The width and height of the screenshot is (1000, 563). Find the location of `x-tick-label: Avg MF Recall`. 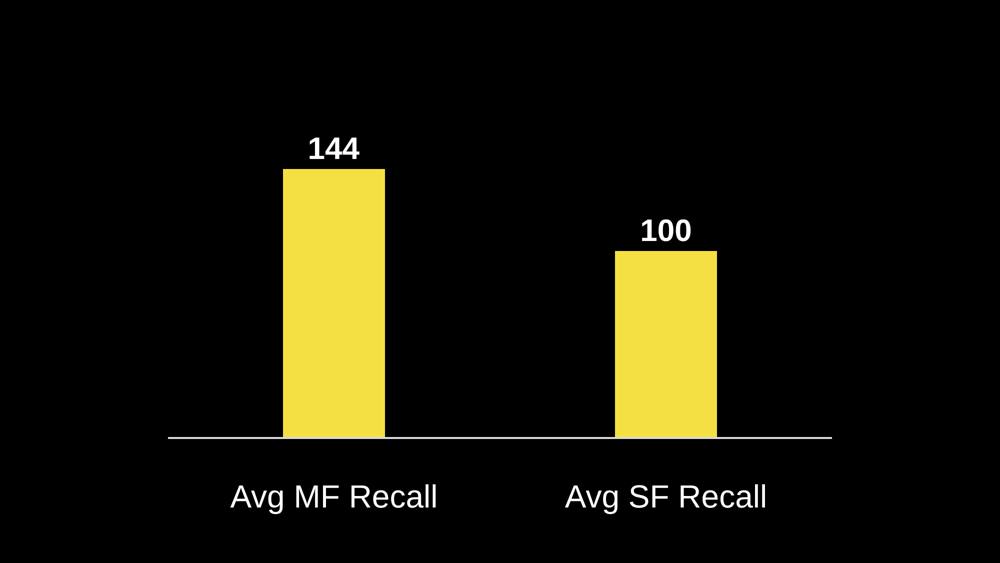

x-tick-label: Avg MF Recall is located at coordinates (334, 496).